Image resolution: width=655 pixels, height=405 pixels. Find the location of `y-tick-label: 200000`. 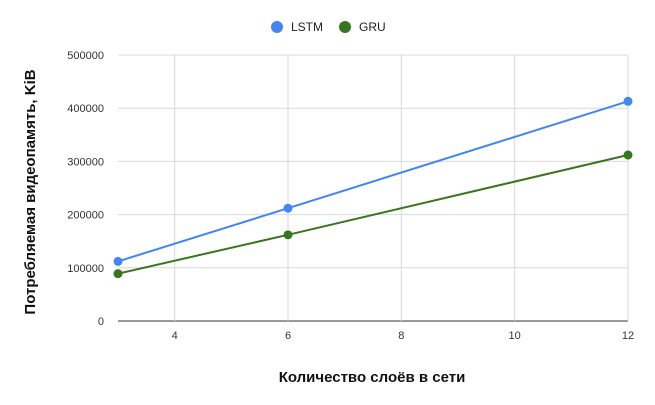

y-tick-label: 200000 is located at coordinates (85, 216).